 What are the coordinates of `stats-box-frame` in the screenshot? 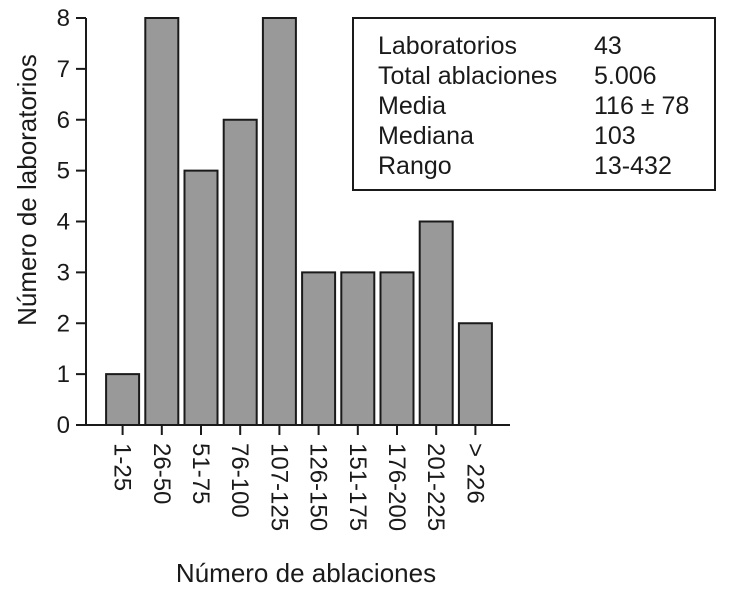 It's located at (534, 104).